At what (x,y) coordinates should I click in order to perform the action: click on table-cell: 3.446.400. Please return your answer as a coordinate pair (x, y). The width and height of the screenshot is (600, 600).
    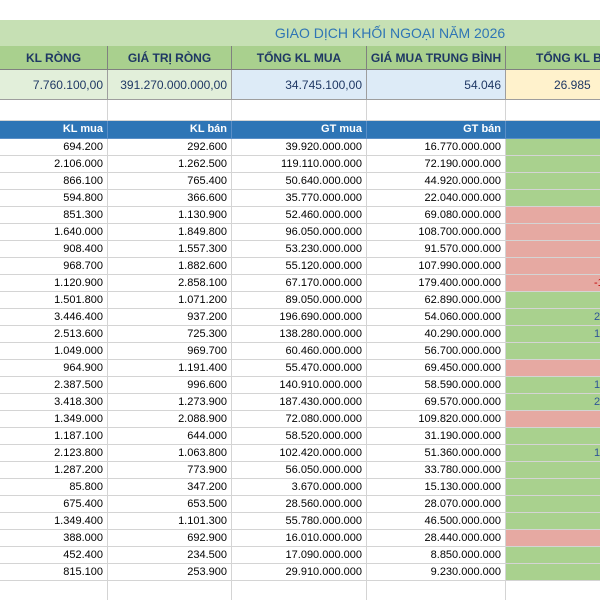
    Looking at the image, I should click on (54, 317).